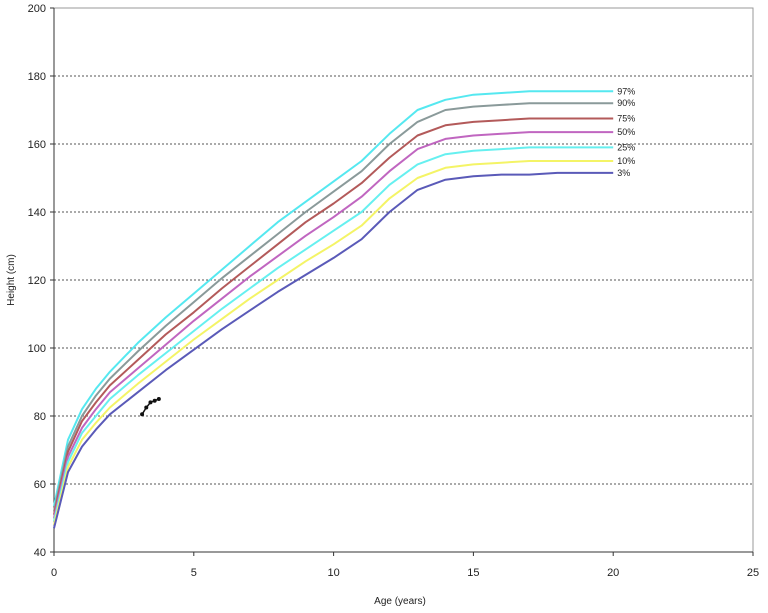 The height and width of the screenshot is (613, 768). What do you see at coordinates (626, 91) in the screenshot?
I see `label-97pct: 97%` at bounding box center [626, 91].